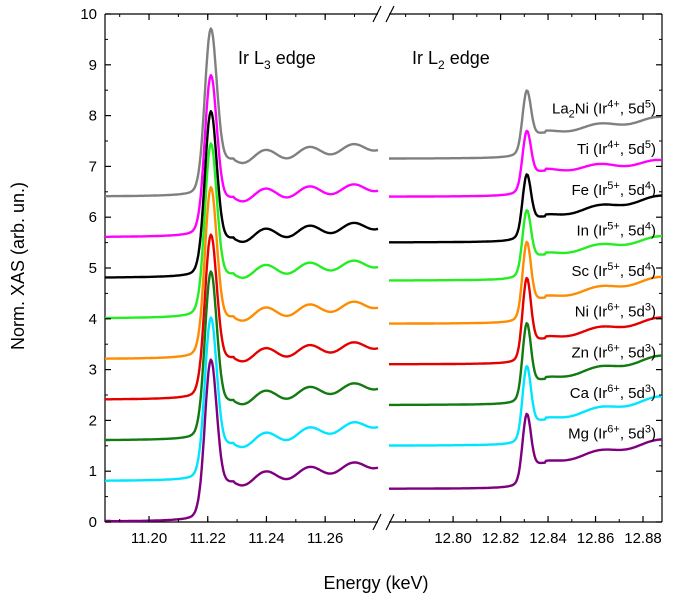 This screenshot has width=674, height=606. I want to click on x-tick-label: 12.82, so click(501, 538).